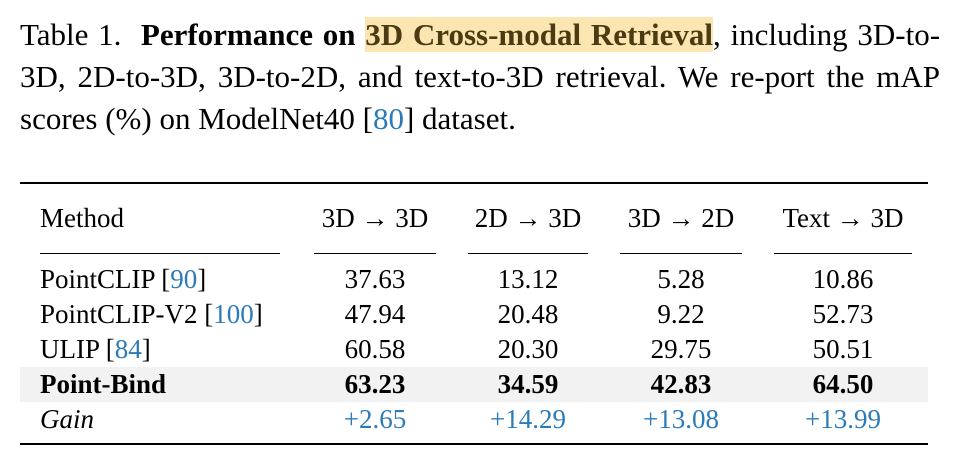 This screenshot has height=464, width=960. I want to click on caption-label: Table 1., so click(71, 34).